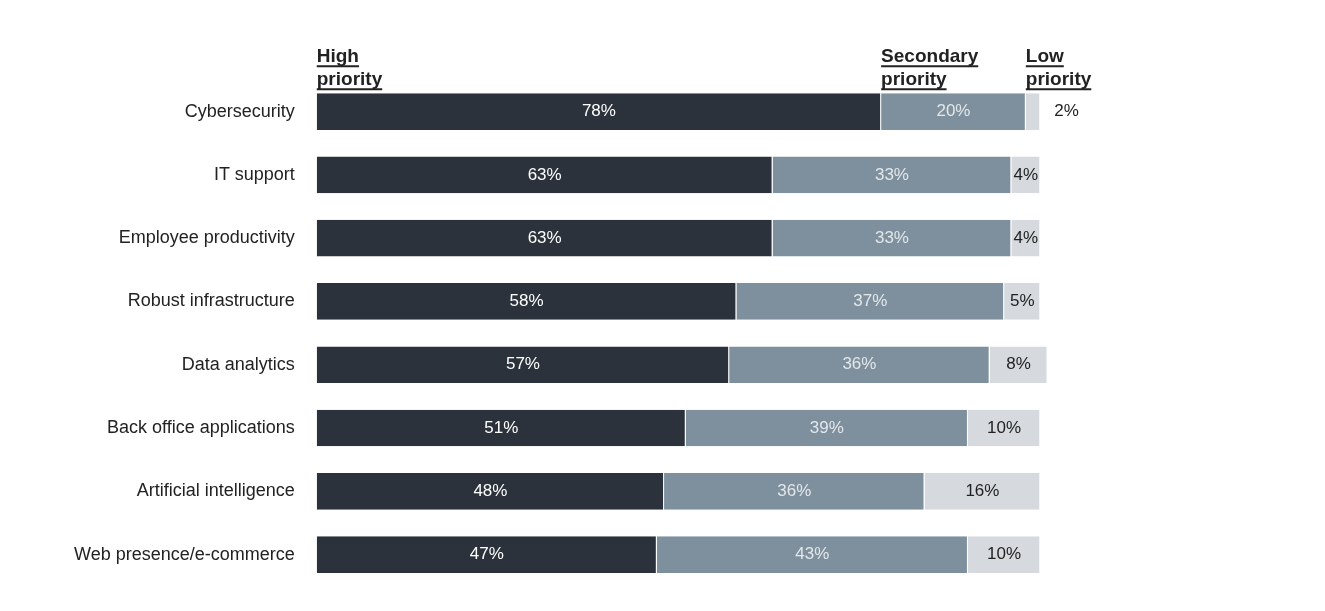  Describe the element at coordinates (930, 67) in the screenshot. I see `series-label: Secondary priority` at that location.